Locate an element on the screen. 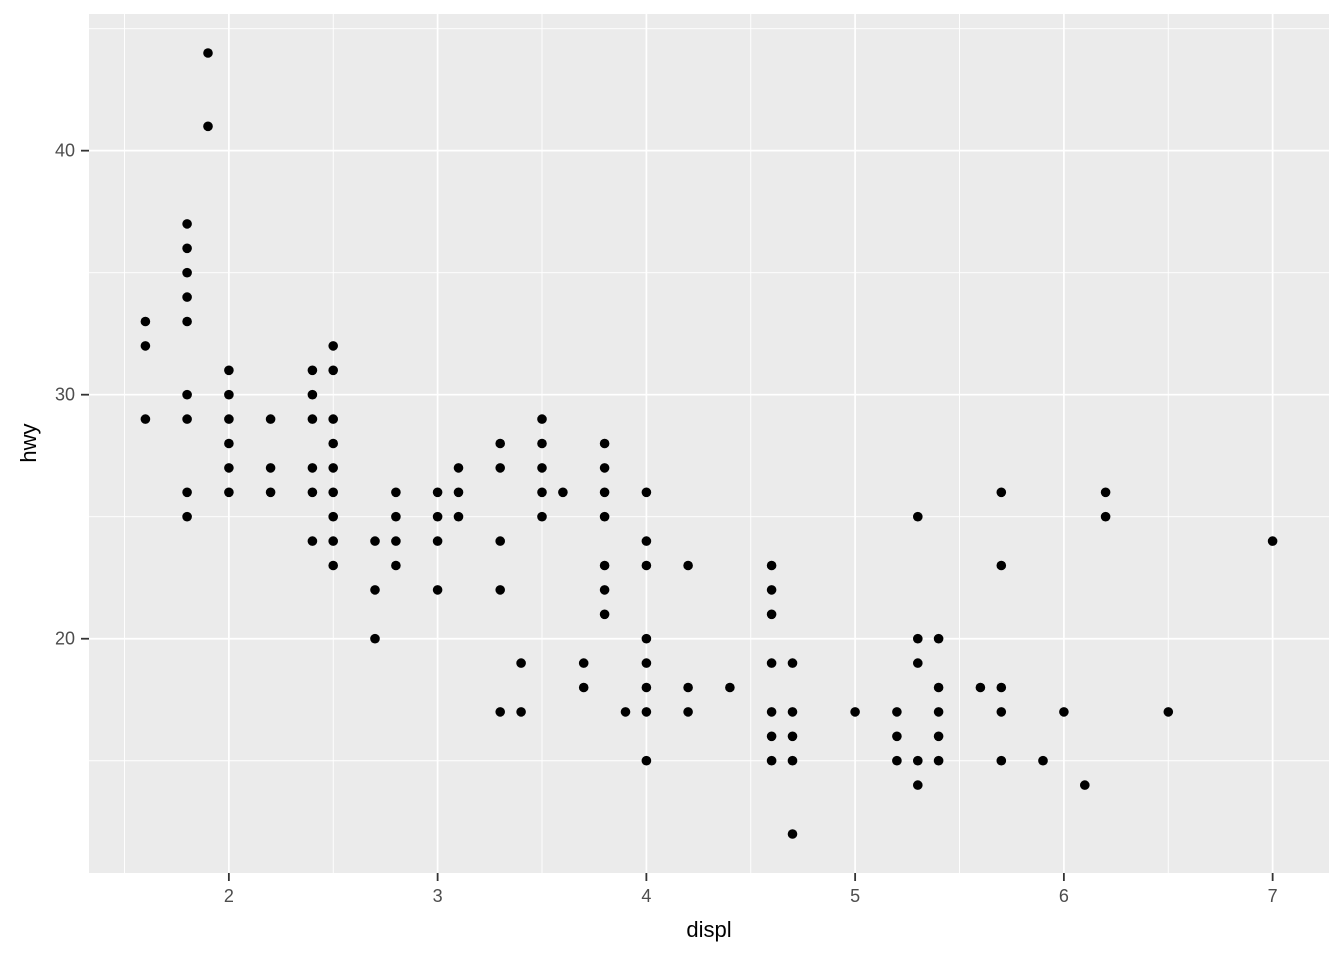  x-tick-label: 5 is located at coordinates (855, 896).